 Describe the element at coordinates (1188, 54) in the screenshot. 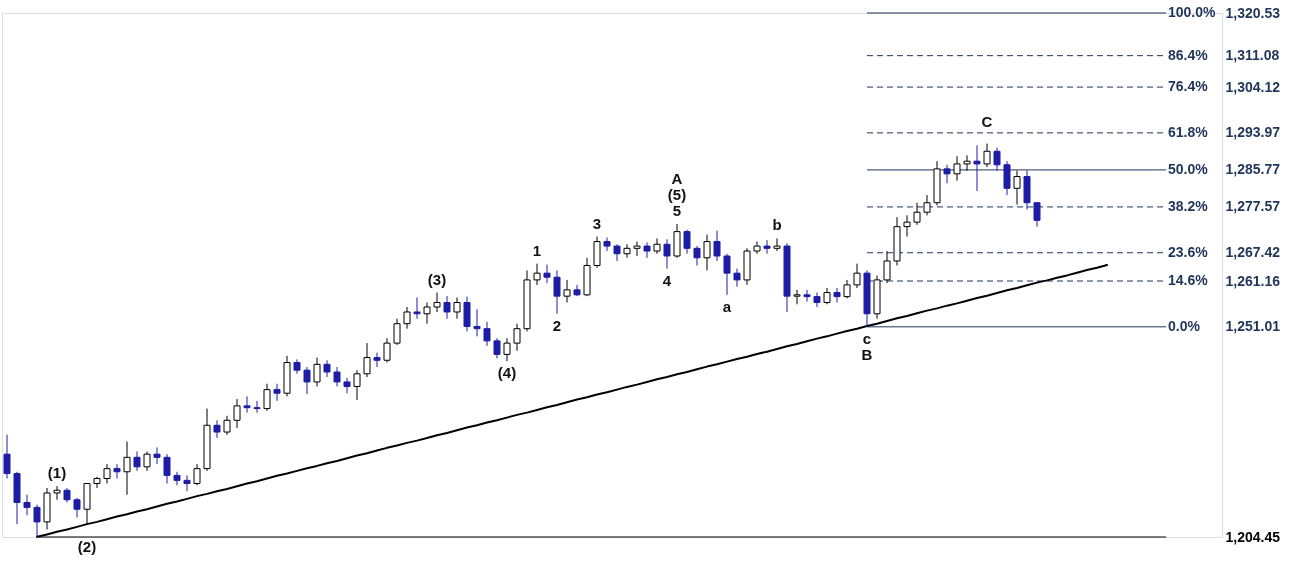

I see `annotation: 86.4%` at that location.